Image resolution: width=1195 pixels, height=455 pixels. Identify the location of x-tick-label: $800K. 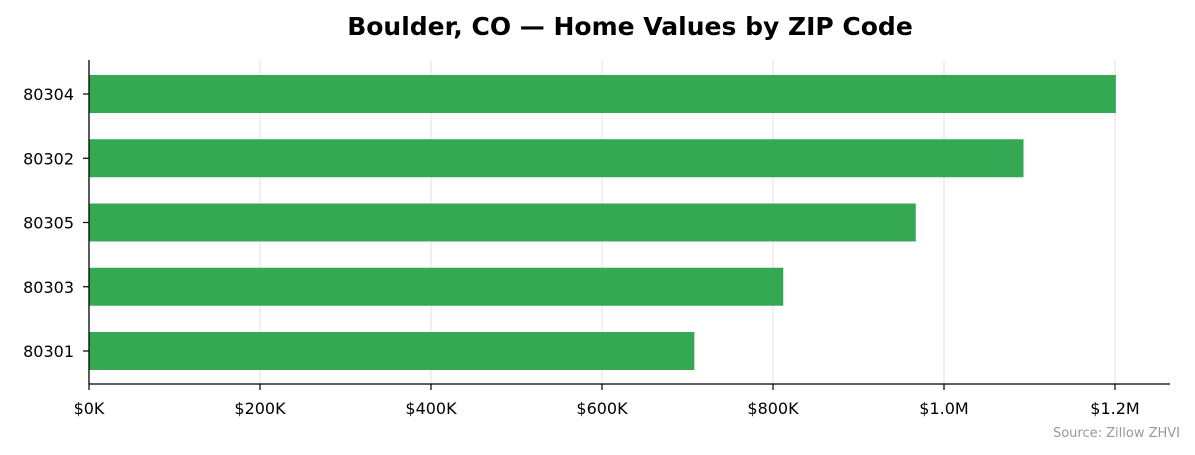
(773, 408).